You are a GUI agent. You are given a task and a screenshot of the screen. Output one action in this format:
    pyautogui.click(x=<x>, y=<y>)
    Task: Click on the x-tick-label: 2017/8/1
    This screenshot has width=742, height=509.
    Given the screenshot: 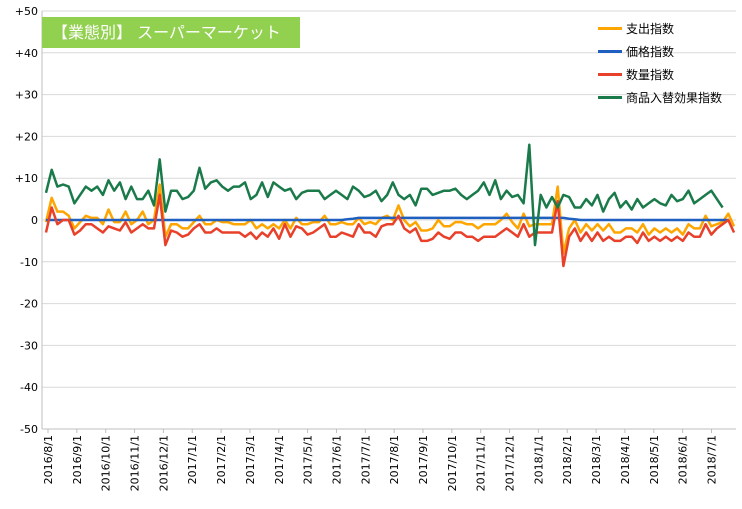 What is the action you would take?
    pyautogui.click(x=394, y=459)
    